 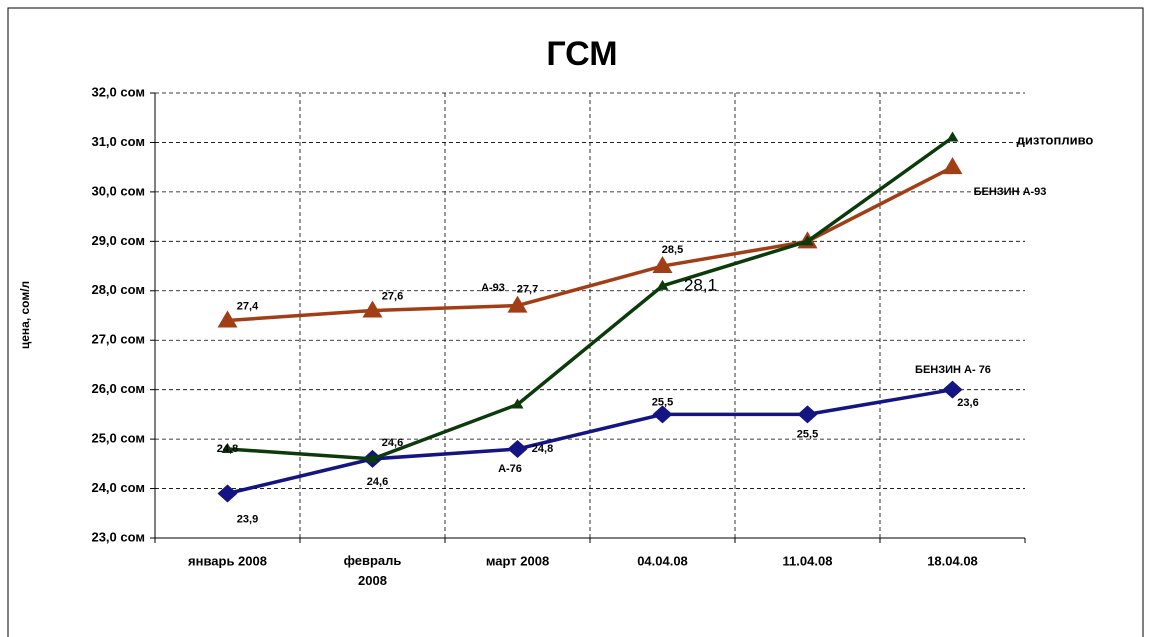 I want to click on x-tick-label: март 2008, so click(x=517, y=560).